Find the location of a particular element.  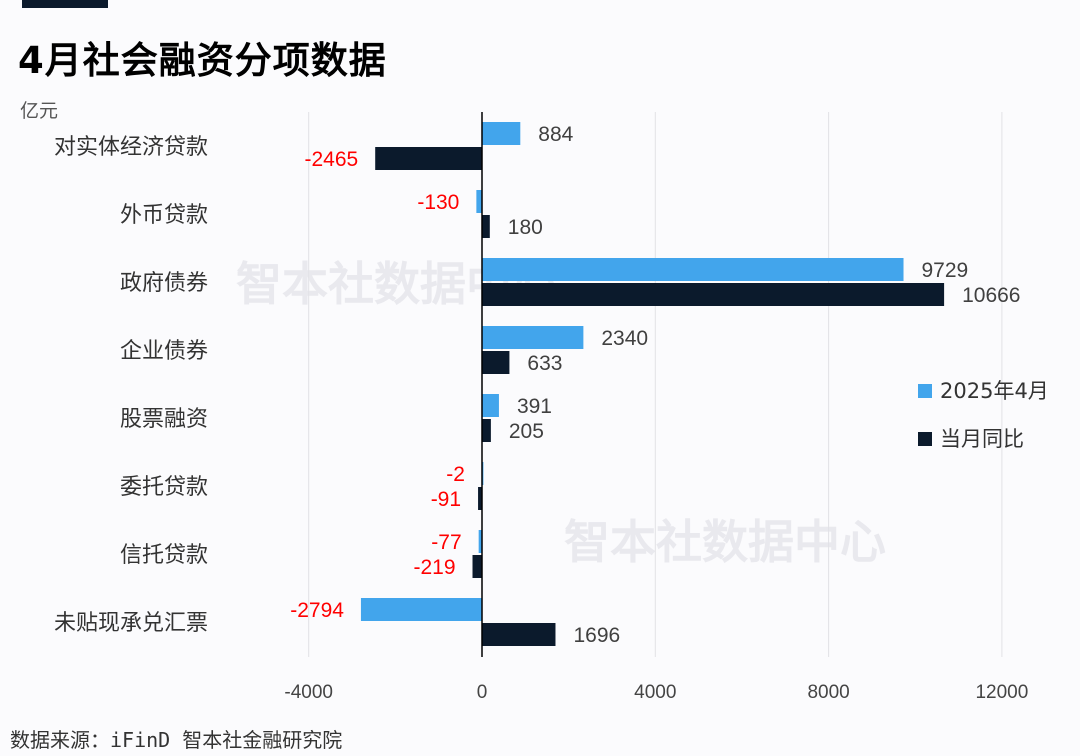

data-label: -91 is located at coordinates (446, 499).